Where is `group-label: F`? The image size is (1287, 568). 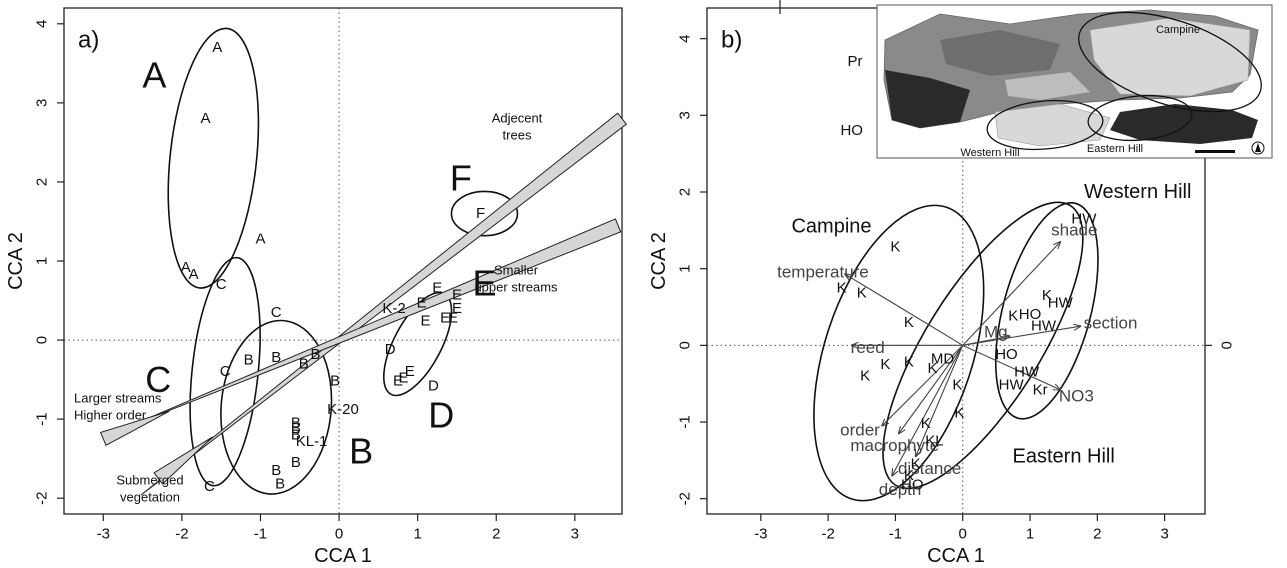 group-label: F is located at coordinates (461, 177).